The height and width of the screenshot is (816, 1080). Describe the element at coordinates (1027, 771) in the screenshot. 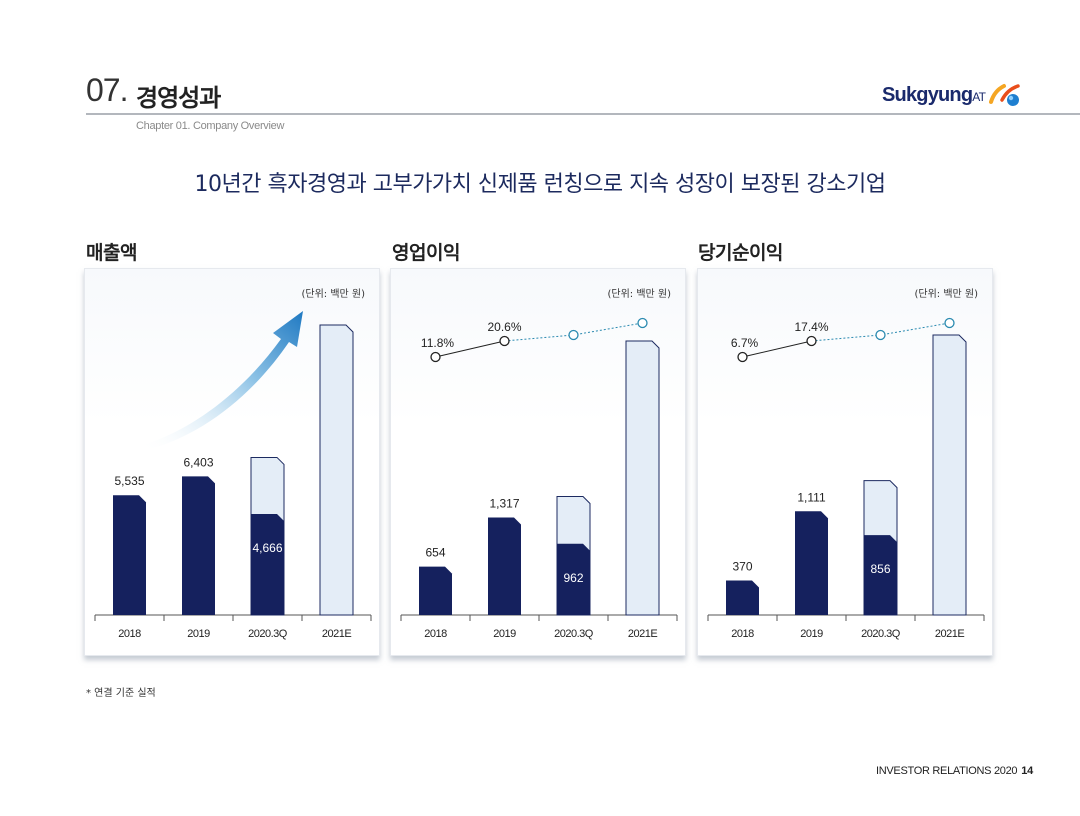

I see `page-number: 14` at that location.